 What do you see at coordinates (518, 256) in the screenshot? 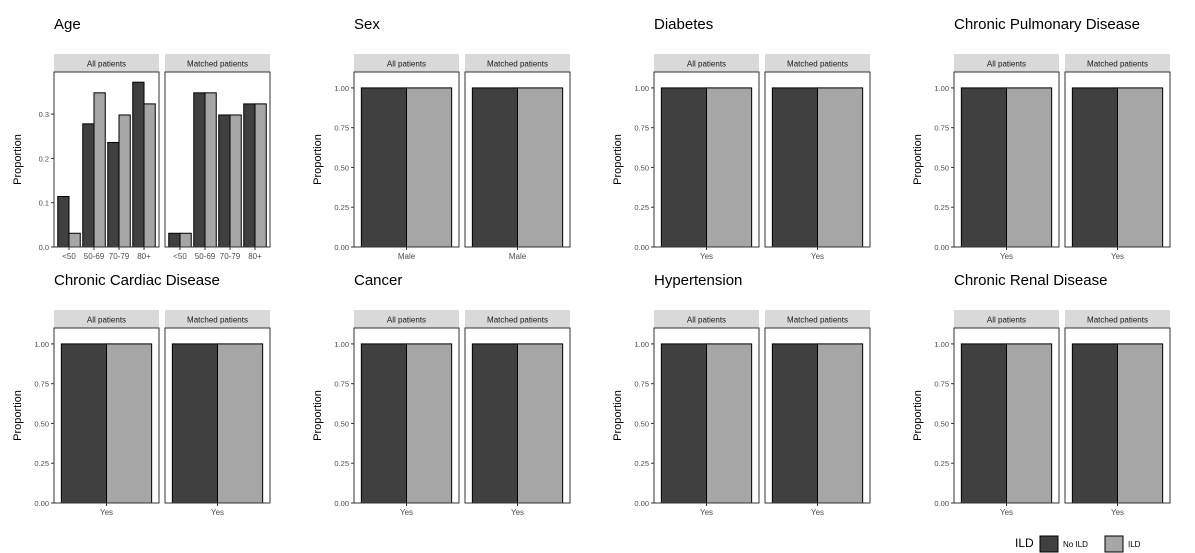
I see `x-tick-label: Male` at bounding box center [518, 256].